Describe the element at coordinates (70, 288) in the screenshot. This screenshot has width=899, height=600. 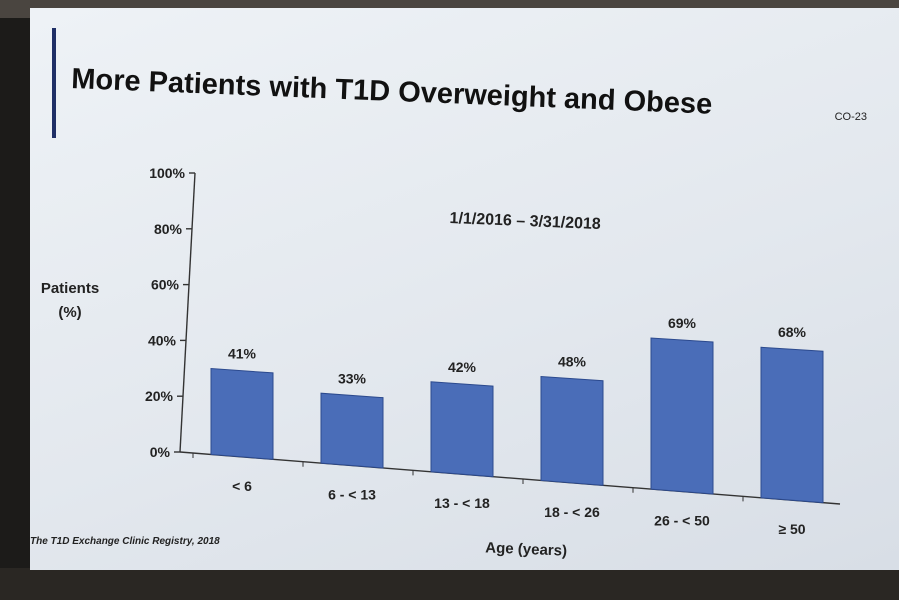
I see `y-axis-title: Patients` at that location.